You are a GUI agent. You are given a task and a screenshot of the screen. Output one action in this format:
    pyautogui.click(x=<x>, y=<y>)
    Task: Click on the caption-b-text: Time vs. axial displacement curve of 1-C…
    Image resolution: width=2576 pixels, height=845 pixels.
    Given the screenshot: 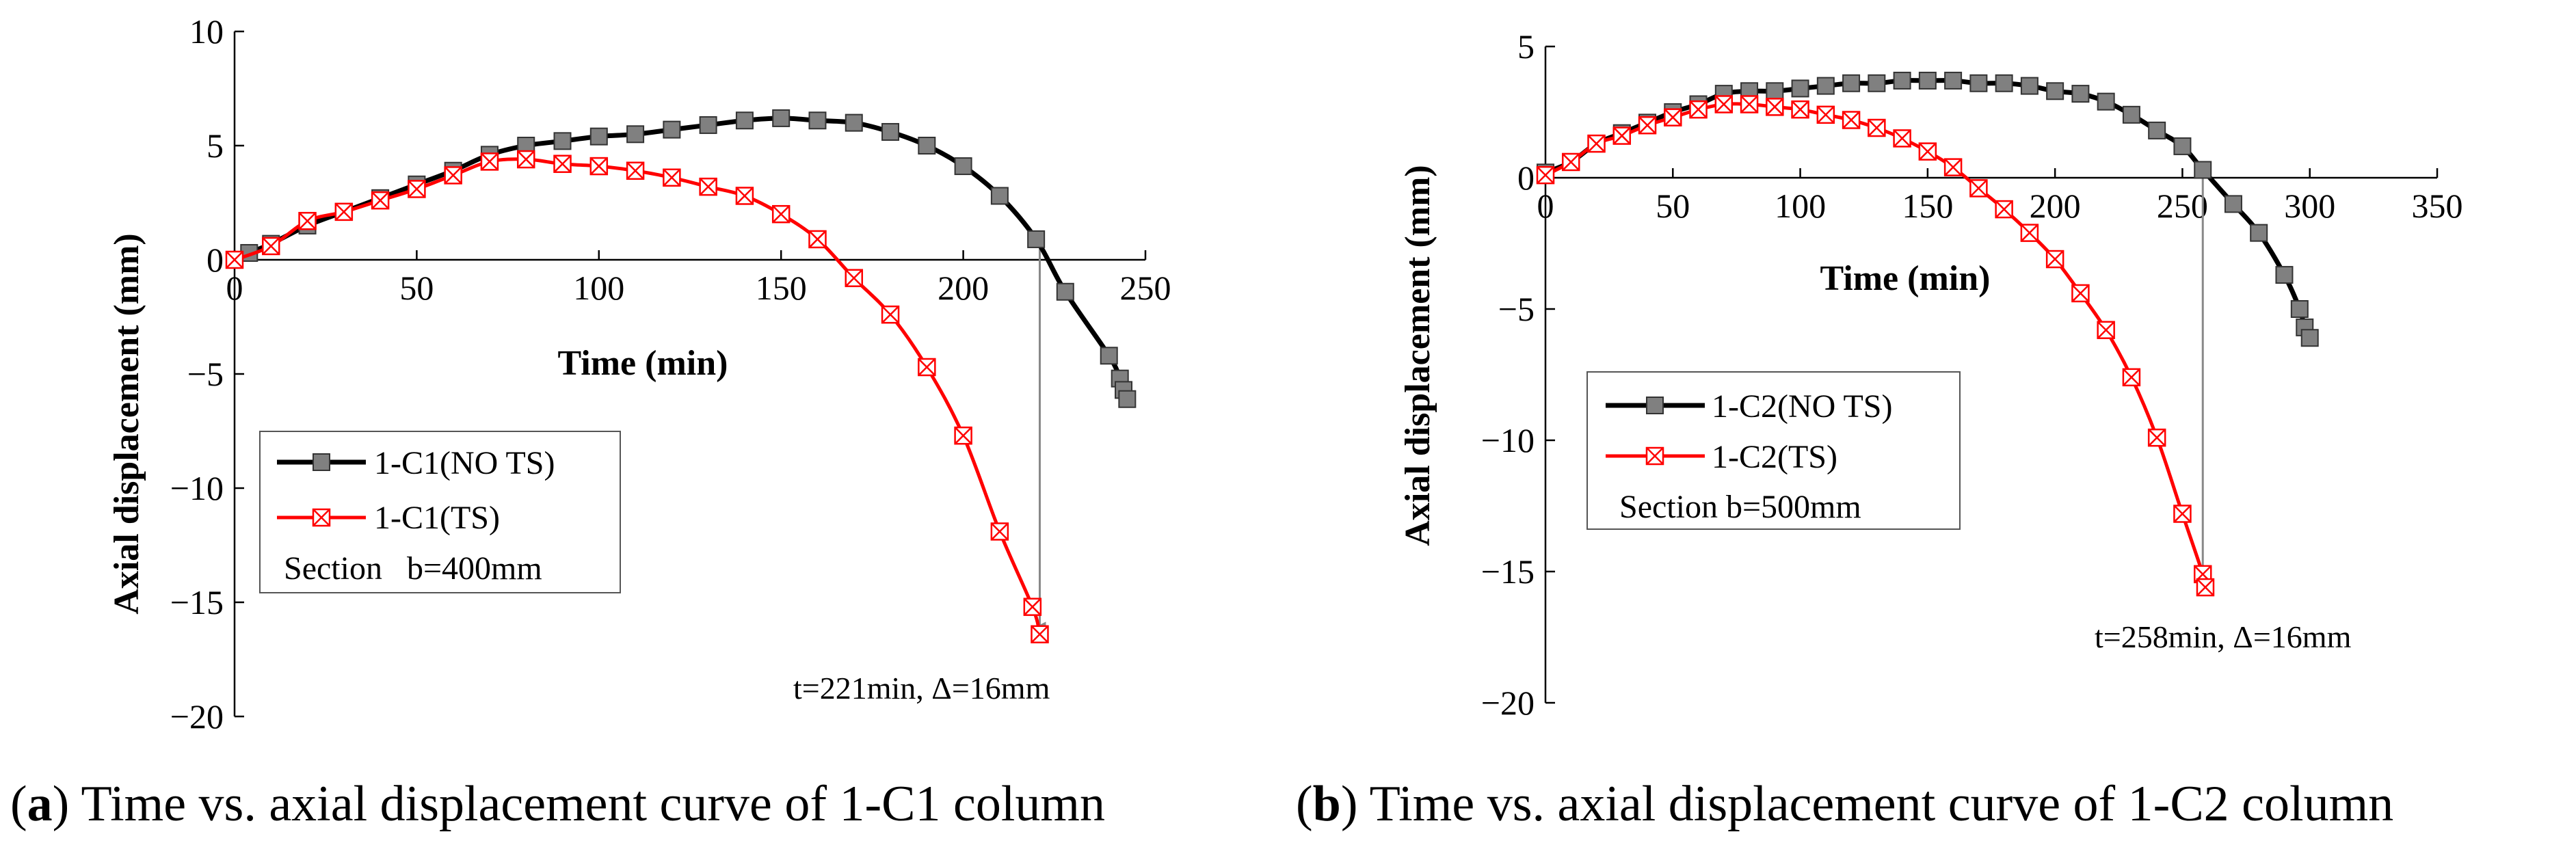 What is the action you would take?
    pyautogui.click(x=1882, y=804)
    